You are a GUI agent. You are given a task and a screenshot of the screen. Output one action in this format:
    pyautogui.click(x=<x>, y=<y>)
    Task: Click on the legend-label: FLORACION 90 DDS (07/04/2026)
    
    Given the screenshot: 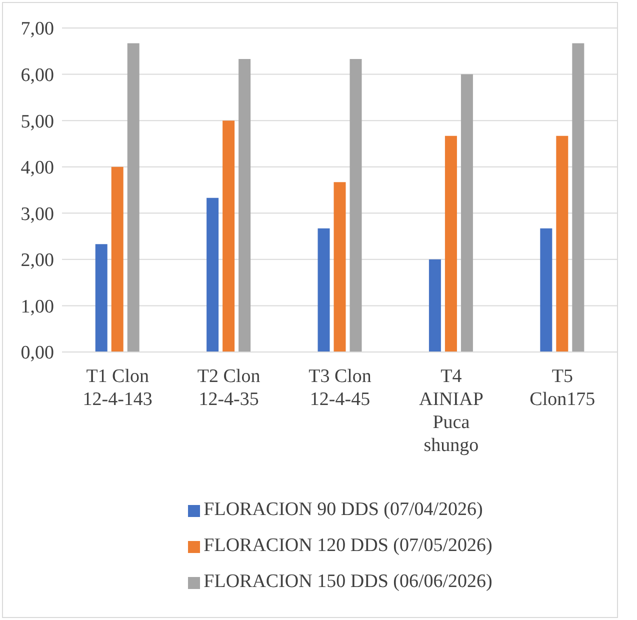 What is the action you would take?
    pyautogui.click(x=343, y=509)
    